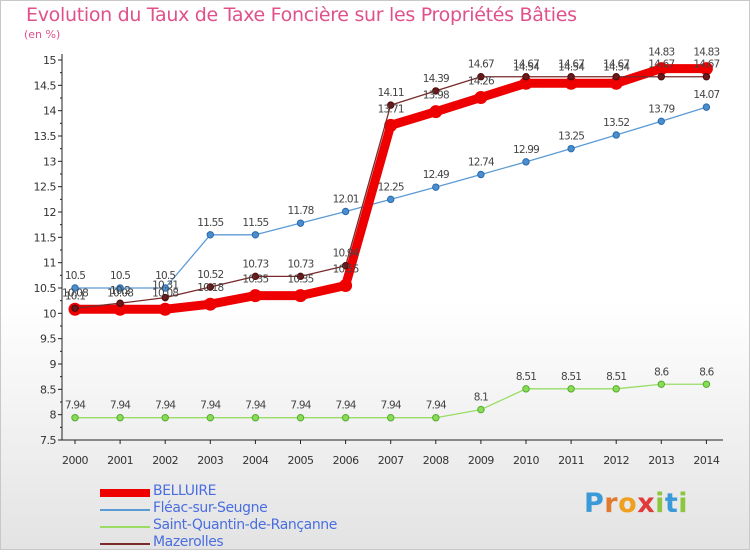 The height and width of the screenshot is (552, 750). Describe the element at coordinates (300, 264) in the screenshot. I see `data-label-mazerolles: 10.73` at that location.